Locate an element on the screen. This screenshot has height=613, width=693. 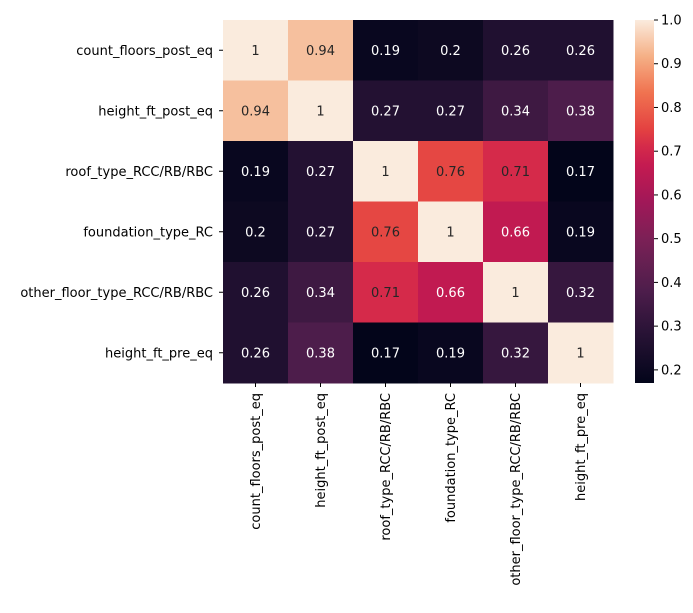
colorbar-tick-label: 1.0 is located at coordinates (671, 21).